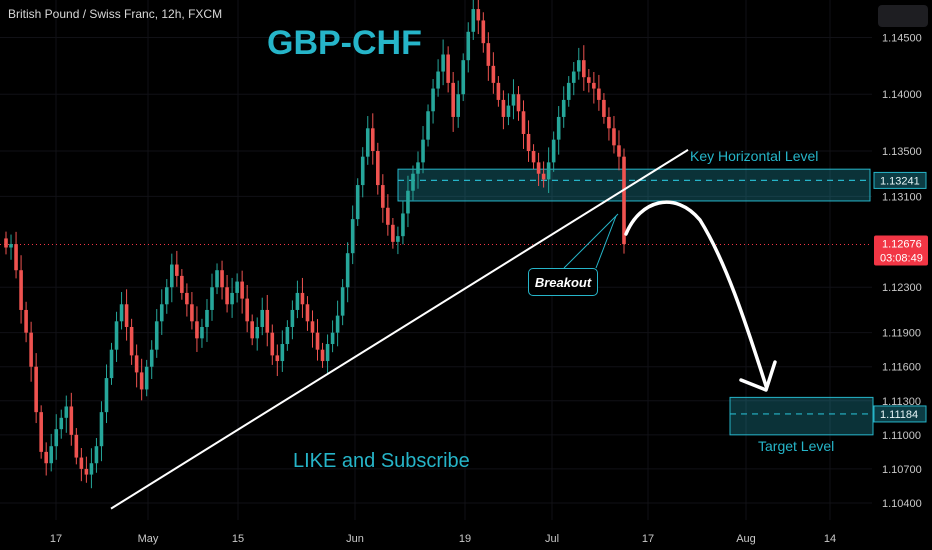 The height and width of the screenshot is (550, 932). What do you see at coordinates (115, 14) in the screenshot?
I see `instrument-title: British Pound / Swiss Franc, 12h, FXCM` at bounding box center [115, 14].